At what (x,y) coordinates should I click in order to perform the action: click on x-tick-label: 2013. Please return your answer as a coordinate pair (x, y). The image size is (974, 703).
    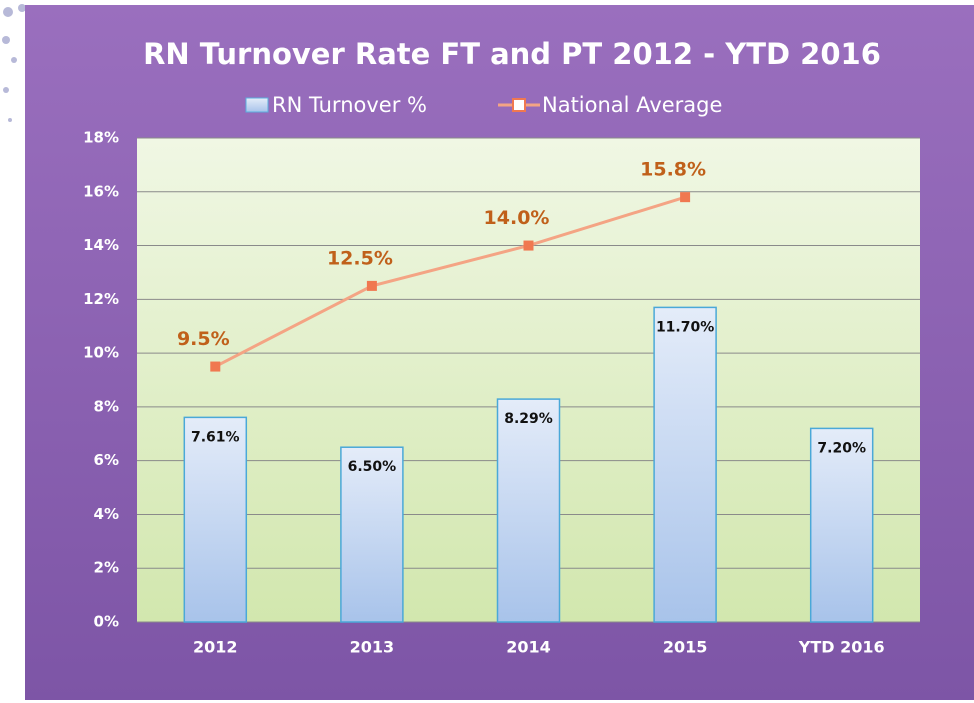
    Looking at the image, I should click on (372, 647).